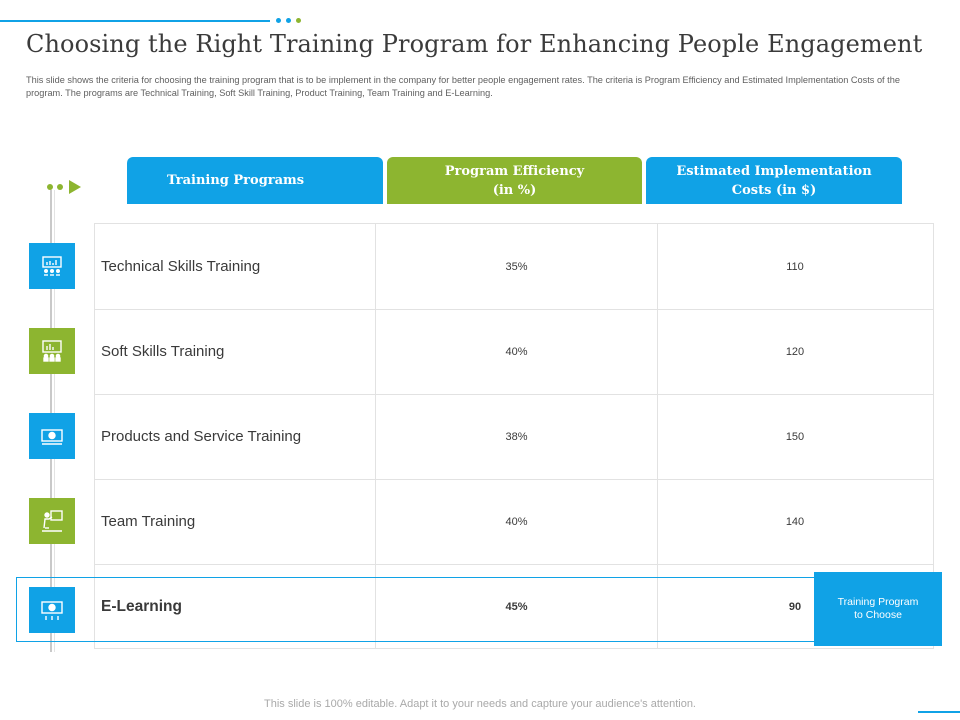 This screenshot has height=720, width=960. I want to click on program-name: Soft Skills Training, so click(235, 351).